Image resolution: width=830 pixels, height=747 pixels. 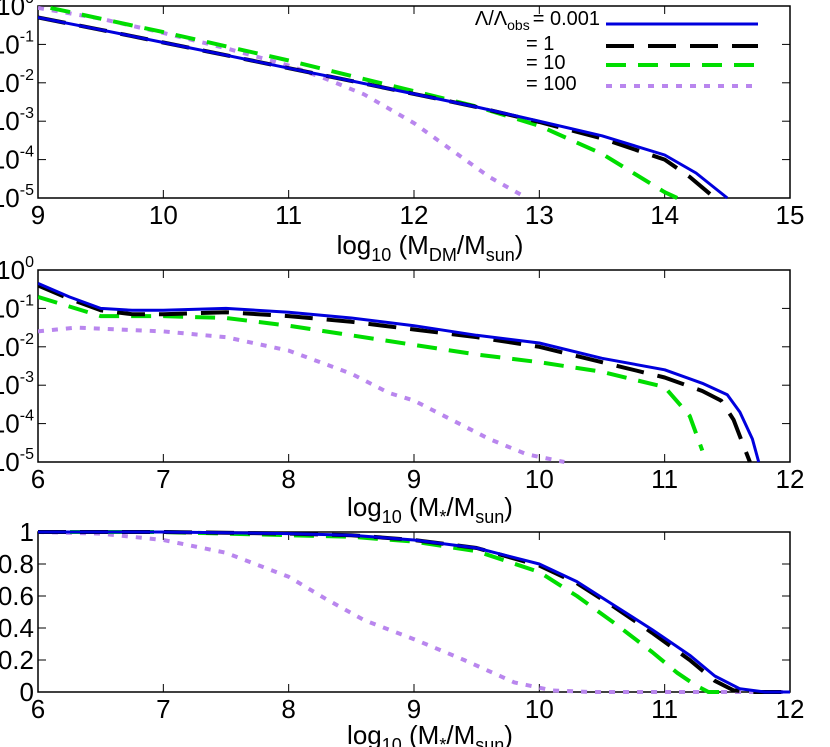 What do you see at coordinates (29, 262) in the screenshot?
I see `y-tick-exponent: 0` at bounding box center [29, 262].